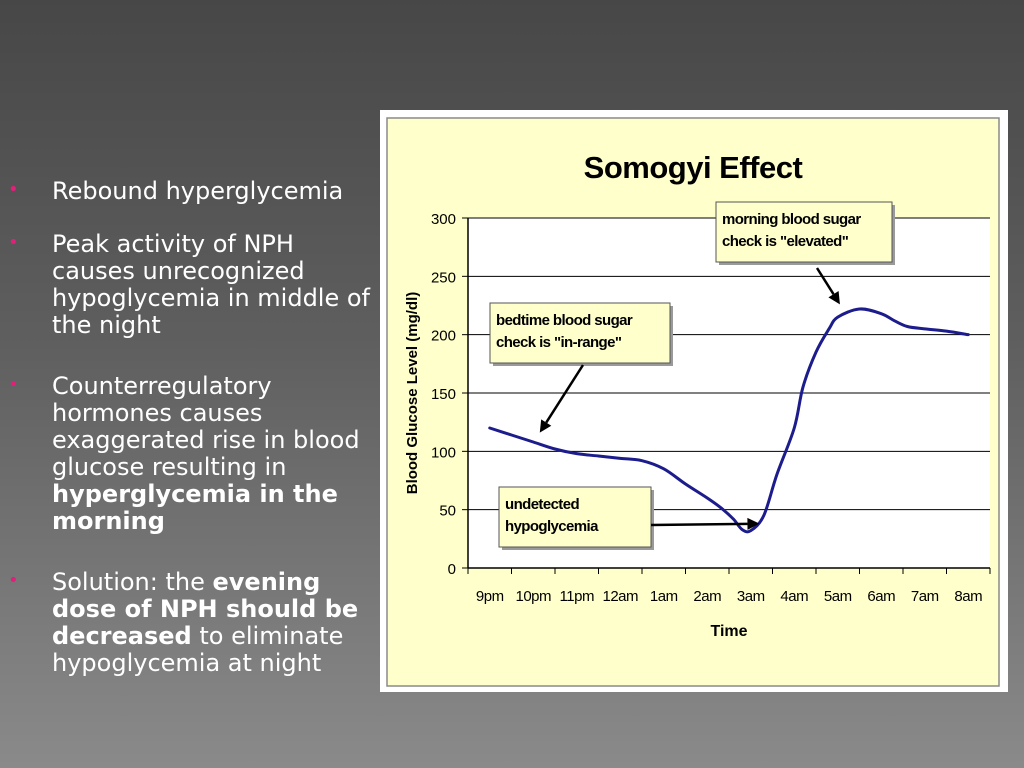 The height and width of the screenshot is (768, 1024). What do you see at coordinates (925, 596) in the screenshot?
I see `x-tick-label: 7am` at bounding box center [925, 596].